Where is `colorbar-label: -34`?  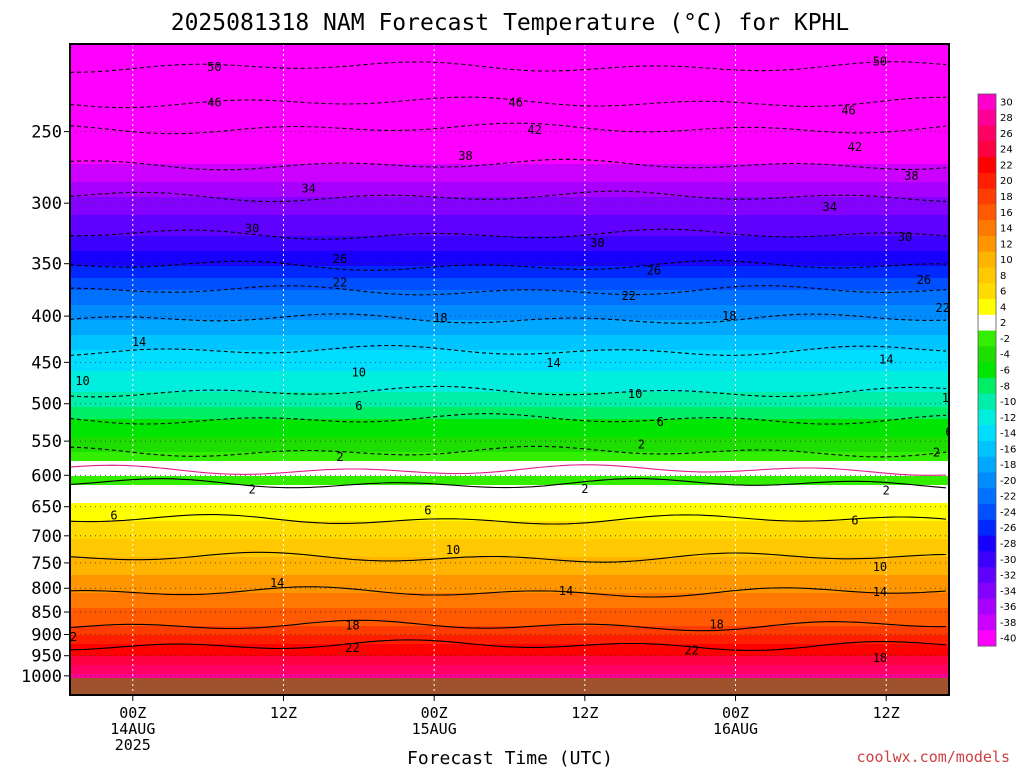 colorbar-label: -34 is located at coordinates (1008, 591).